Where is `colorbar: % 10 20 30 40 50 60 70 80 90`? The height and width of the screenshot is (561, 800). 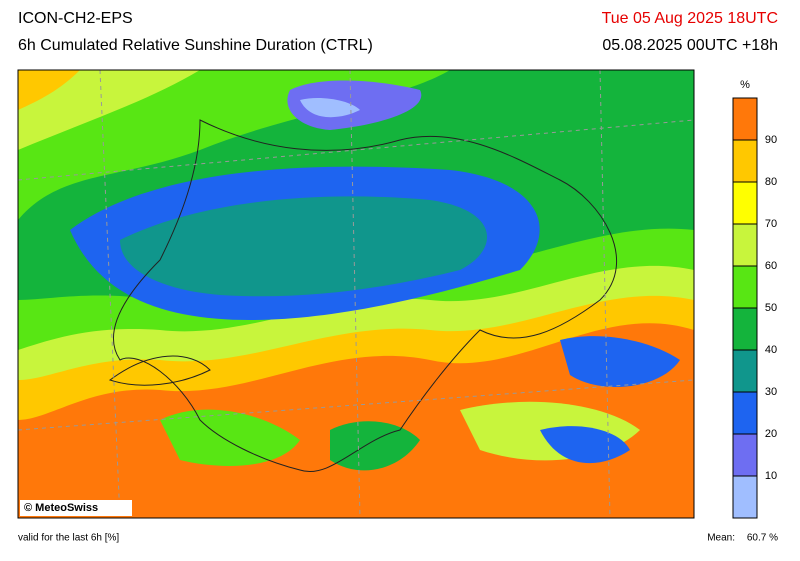 colorbar: % 10 20 30 40 50 60 70 80 90 is located at coordinates (754, 299).